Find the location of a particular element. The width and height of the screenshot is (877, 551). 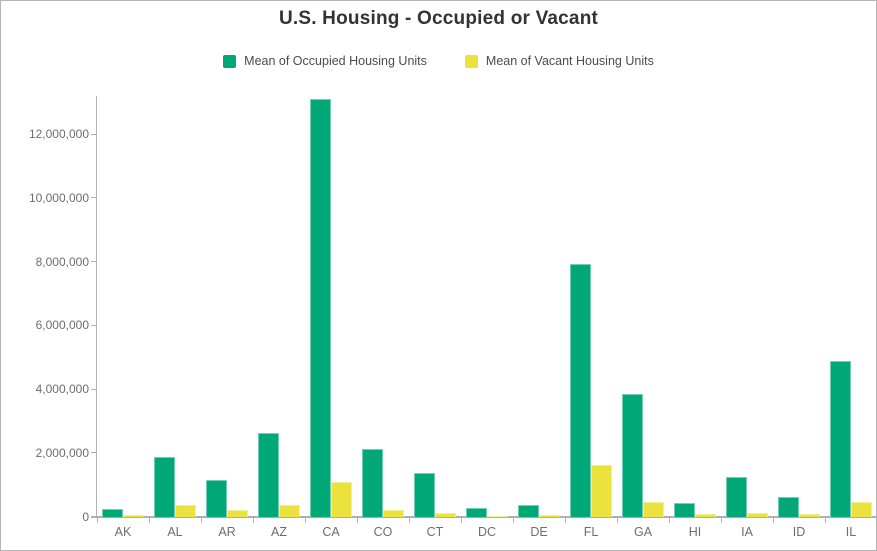

bar-vacant-ID is located at coordinates (809, 515).